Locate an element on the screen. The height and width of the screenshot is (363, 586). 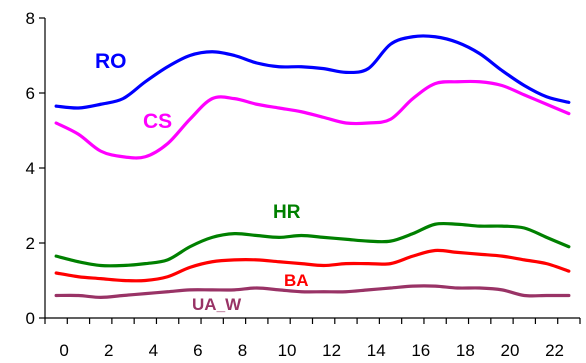
x-tick-label: 18 is located at coordinates (465, 350).